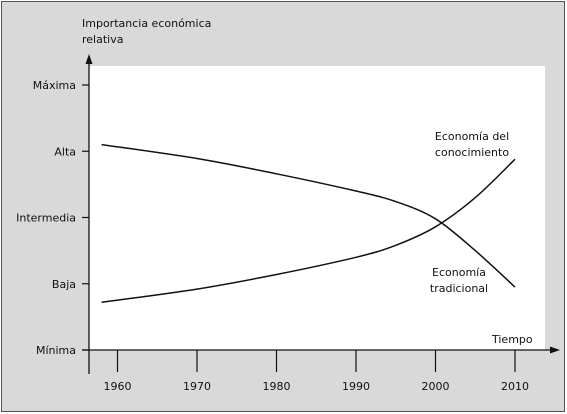 The width and height of the screenshot is (567, 414). I want to click on x-tick-label: 2000, so click(436, 386).